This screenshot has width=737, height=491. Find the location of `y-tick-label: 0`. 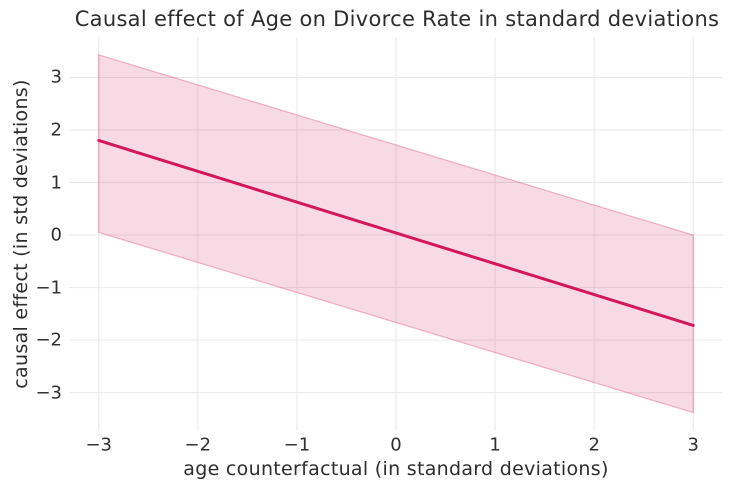

y-tick-label: 0 is located at coordinates (56, 235).